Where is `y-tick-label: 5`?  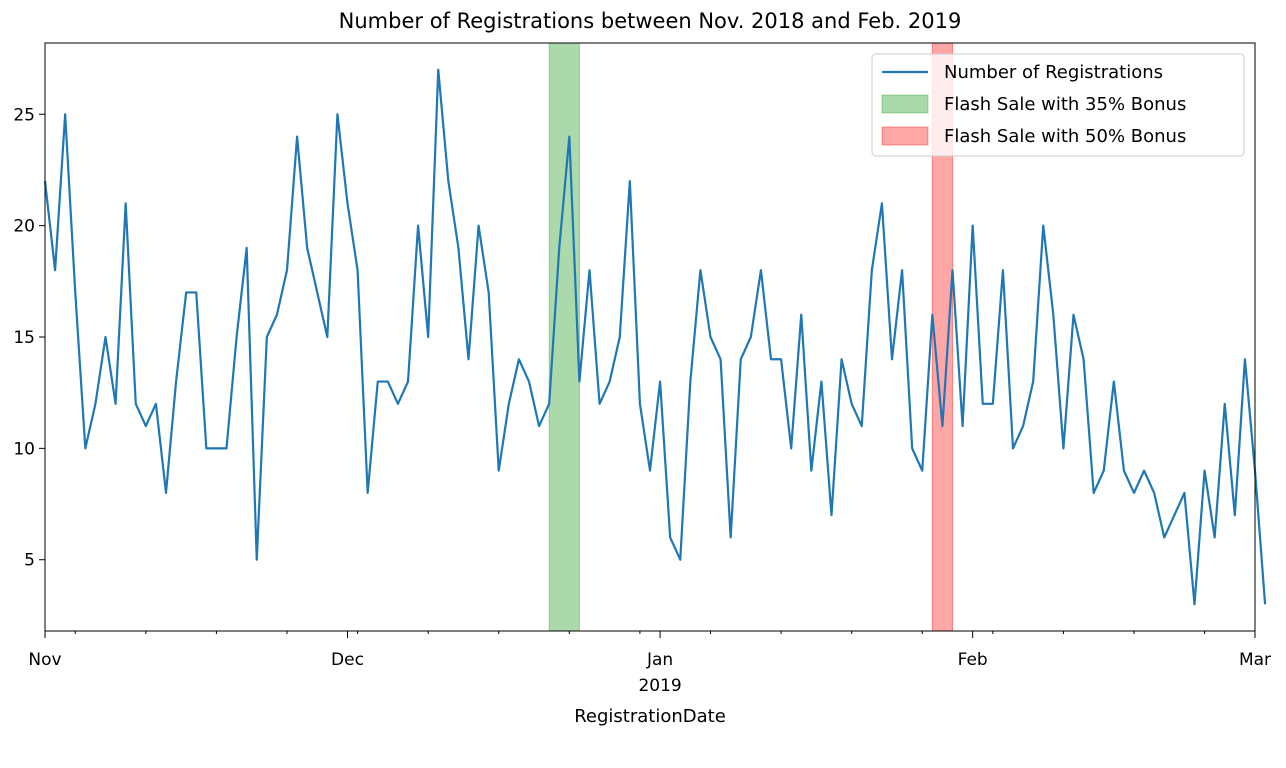 y-tick-label: 5 is located at coordinates (29, 561).